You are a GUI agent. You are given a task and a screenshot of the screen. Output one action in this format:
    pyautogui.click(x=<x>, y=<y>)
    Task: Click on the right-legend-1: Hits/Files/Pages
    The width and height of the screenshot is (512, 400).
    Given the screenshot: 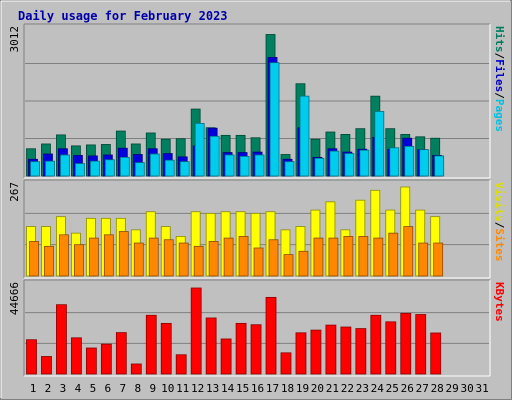 What is the action you would take?
    pyautogui.click(x=499, y=79)
    